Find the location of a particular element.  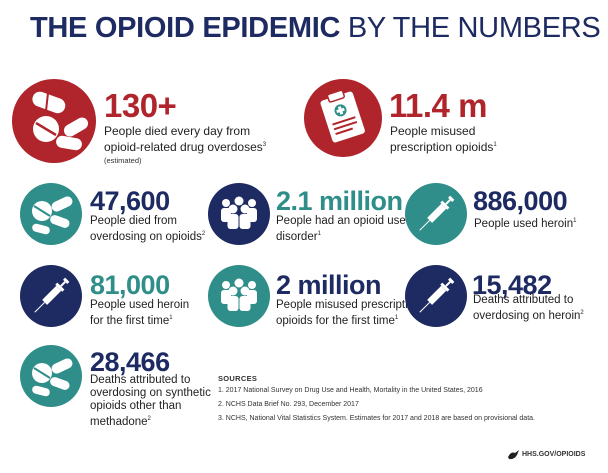

desc-line: opioids for the first time is located at coordinates (335, 321).